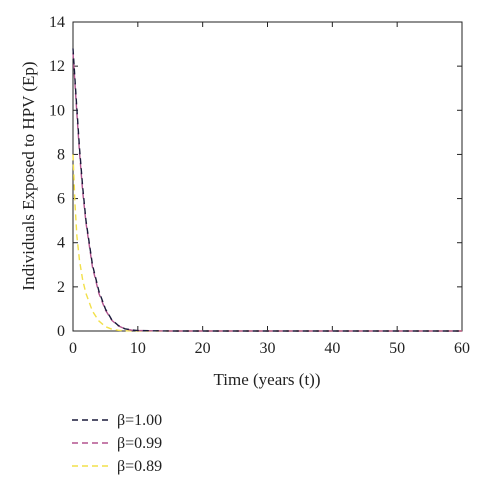  I want to click on x-tick-label: 0, so click(73, 348).